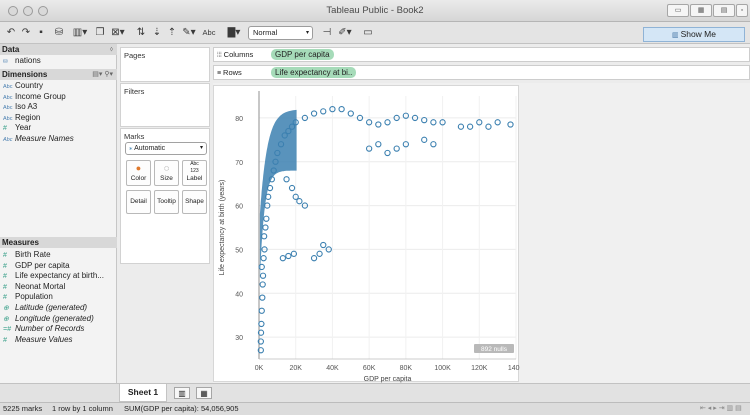  What do you see at coordinates (22, 60) in the screenshot?
I see `datasource-item: ⛁ nations` at bounding box center [22, 60].